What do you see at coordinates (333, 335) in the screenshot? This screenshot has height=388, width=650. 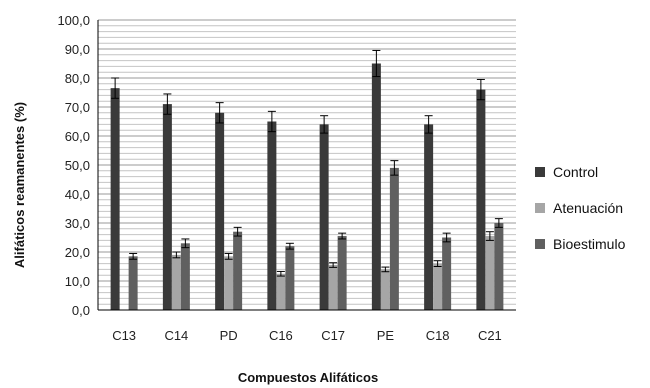 I see `x-tick-label: C17` at bounding box center [333, 335].